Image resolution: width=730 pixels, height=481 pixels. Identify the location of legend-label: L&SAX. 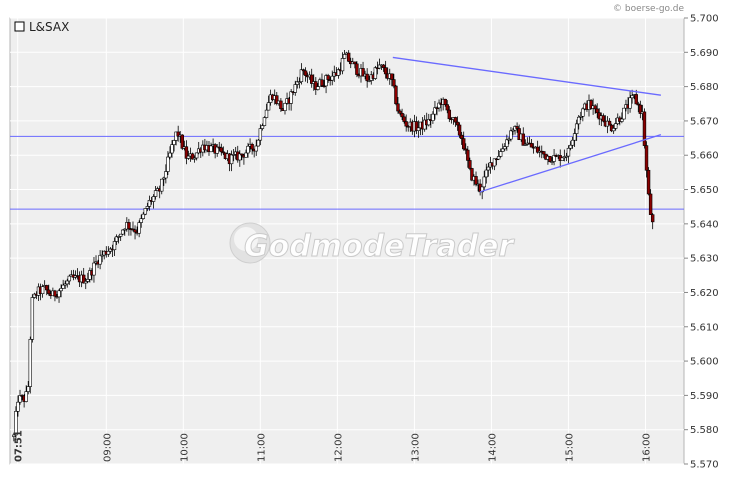
(49, 27).